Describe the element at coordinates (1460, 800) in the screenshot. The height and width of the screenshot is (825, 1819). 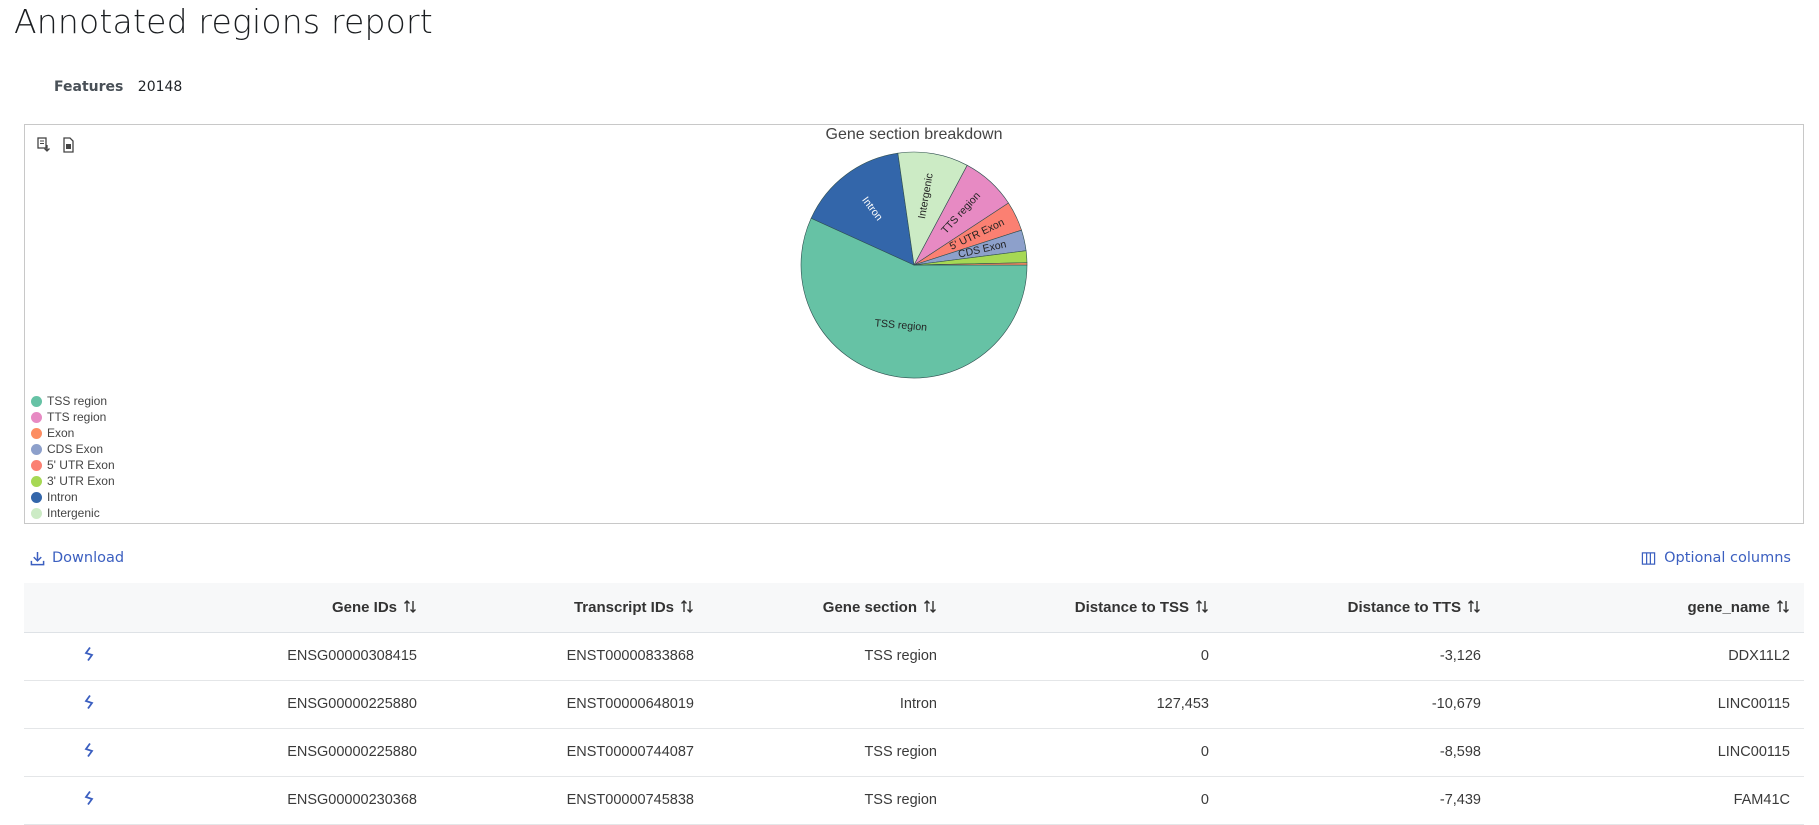
I see `cell-distance-tts: -7,439` at that location.